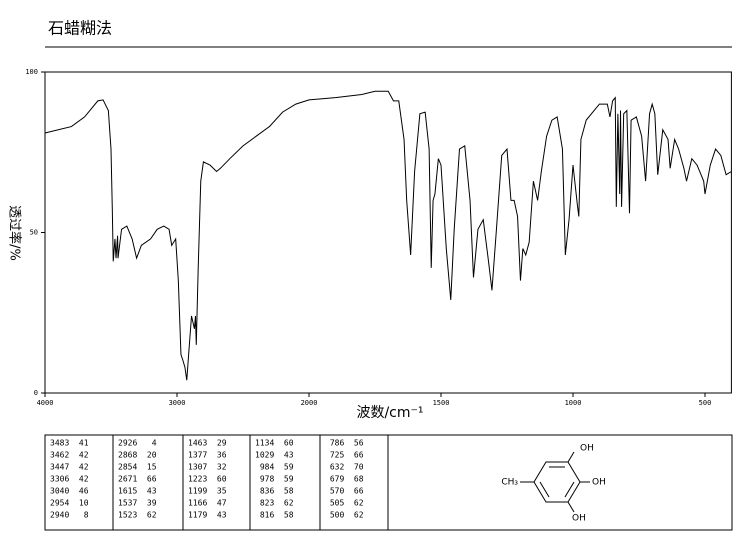 The height and width of the screenshot is (539, 737). What do you see at coordinates (69, 503) in the screenshot?
I see `table-cell: 2954 10` at bounding box center [69, 503].